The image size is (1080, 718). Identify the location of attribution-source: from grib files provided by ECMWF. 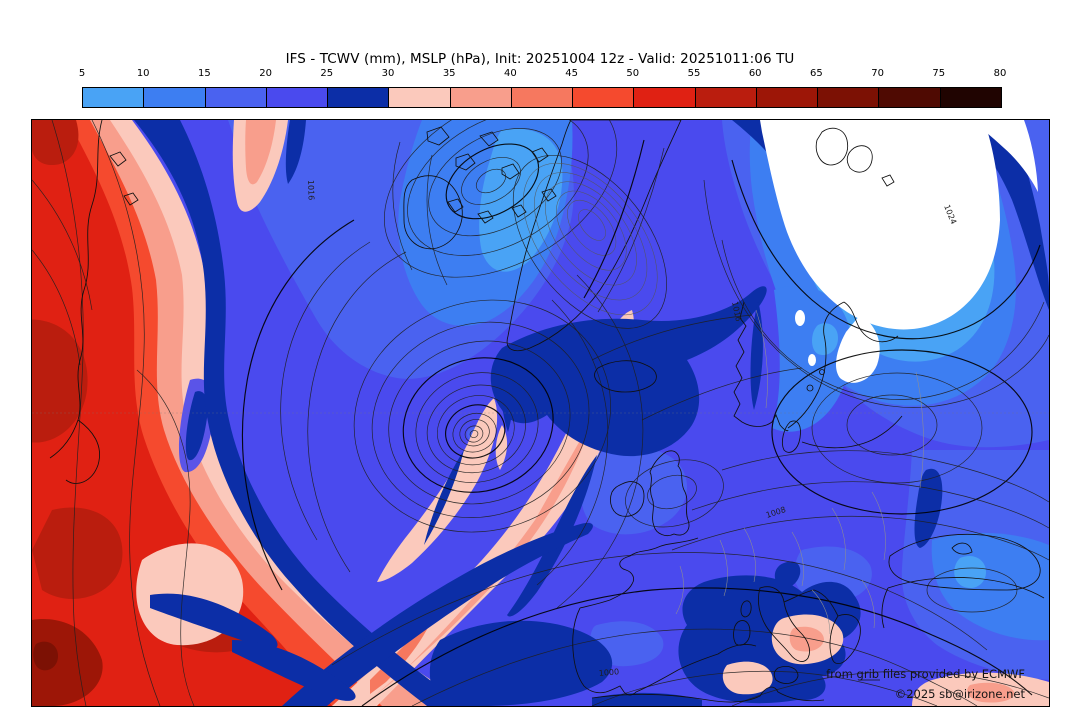
(925, 674).